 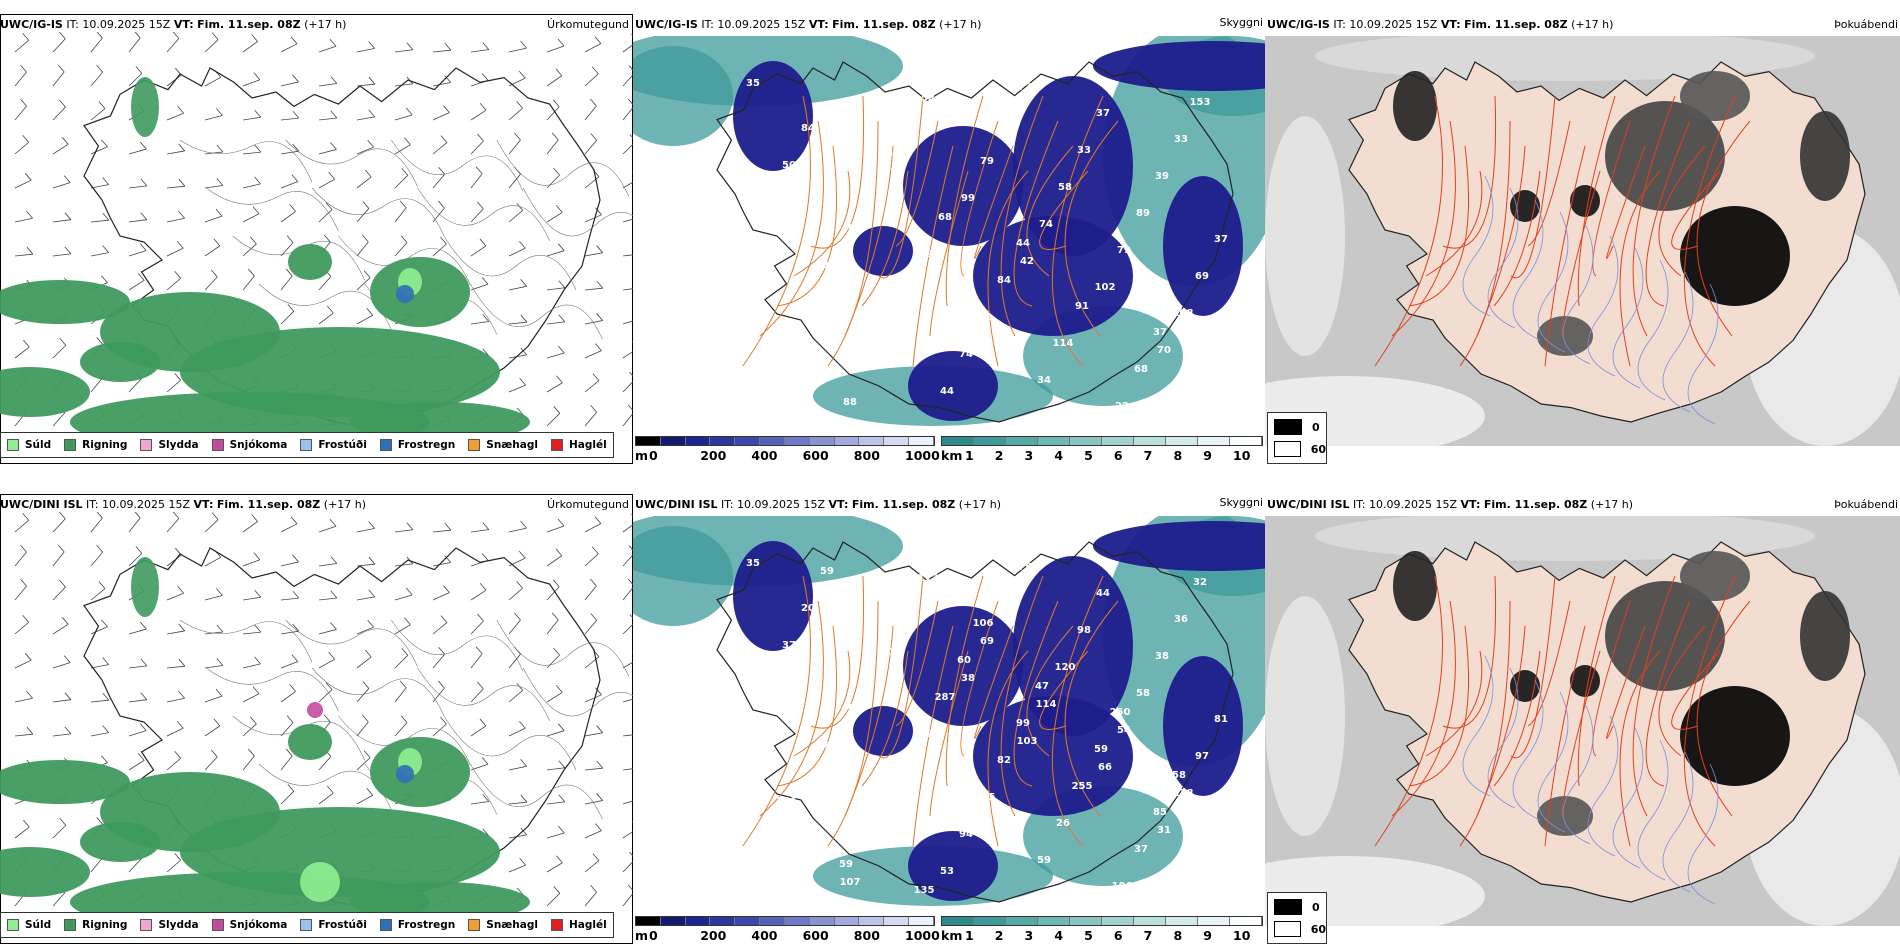 I want to click on ceiling-label: 74, so click(x=1046, y=224).